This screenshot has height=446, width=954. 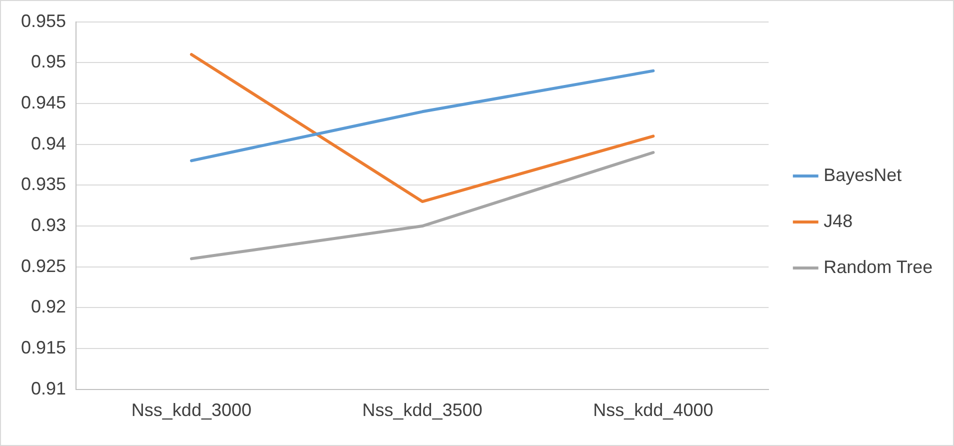 What do you see at coordinates (43, 184) in the screenshot?
I see `y-tick-label: 0.935` at bounding box center [43, 184].